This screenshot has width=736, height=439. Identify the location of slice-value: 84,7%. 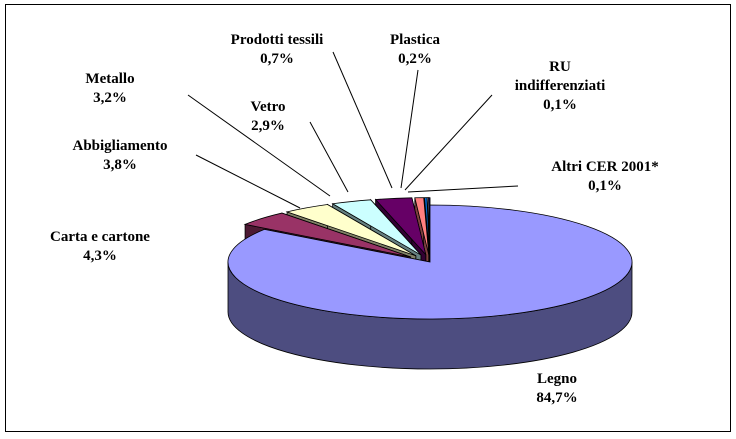
(557, 398).